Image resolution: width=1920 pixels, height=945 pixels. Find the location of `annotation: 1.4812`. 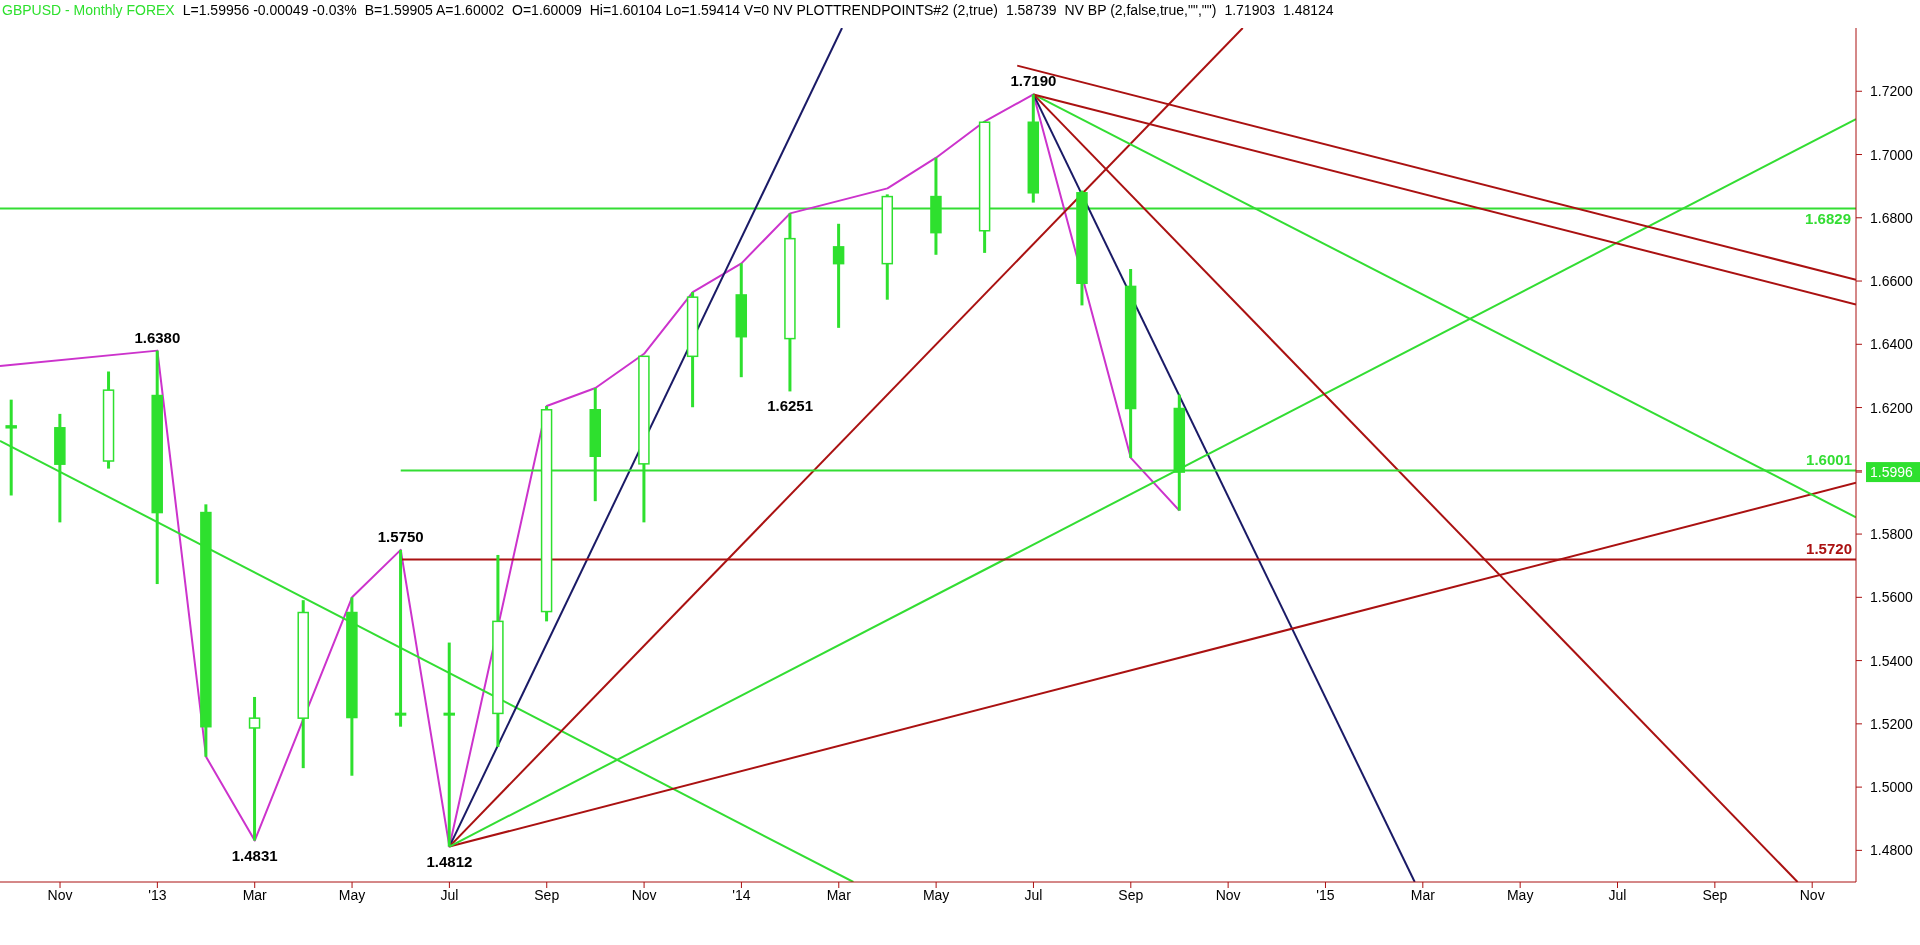

annotation: 1.4812 is located at coordinates (449, 861).